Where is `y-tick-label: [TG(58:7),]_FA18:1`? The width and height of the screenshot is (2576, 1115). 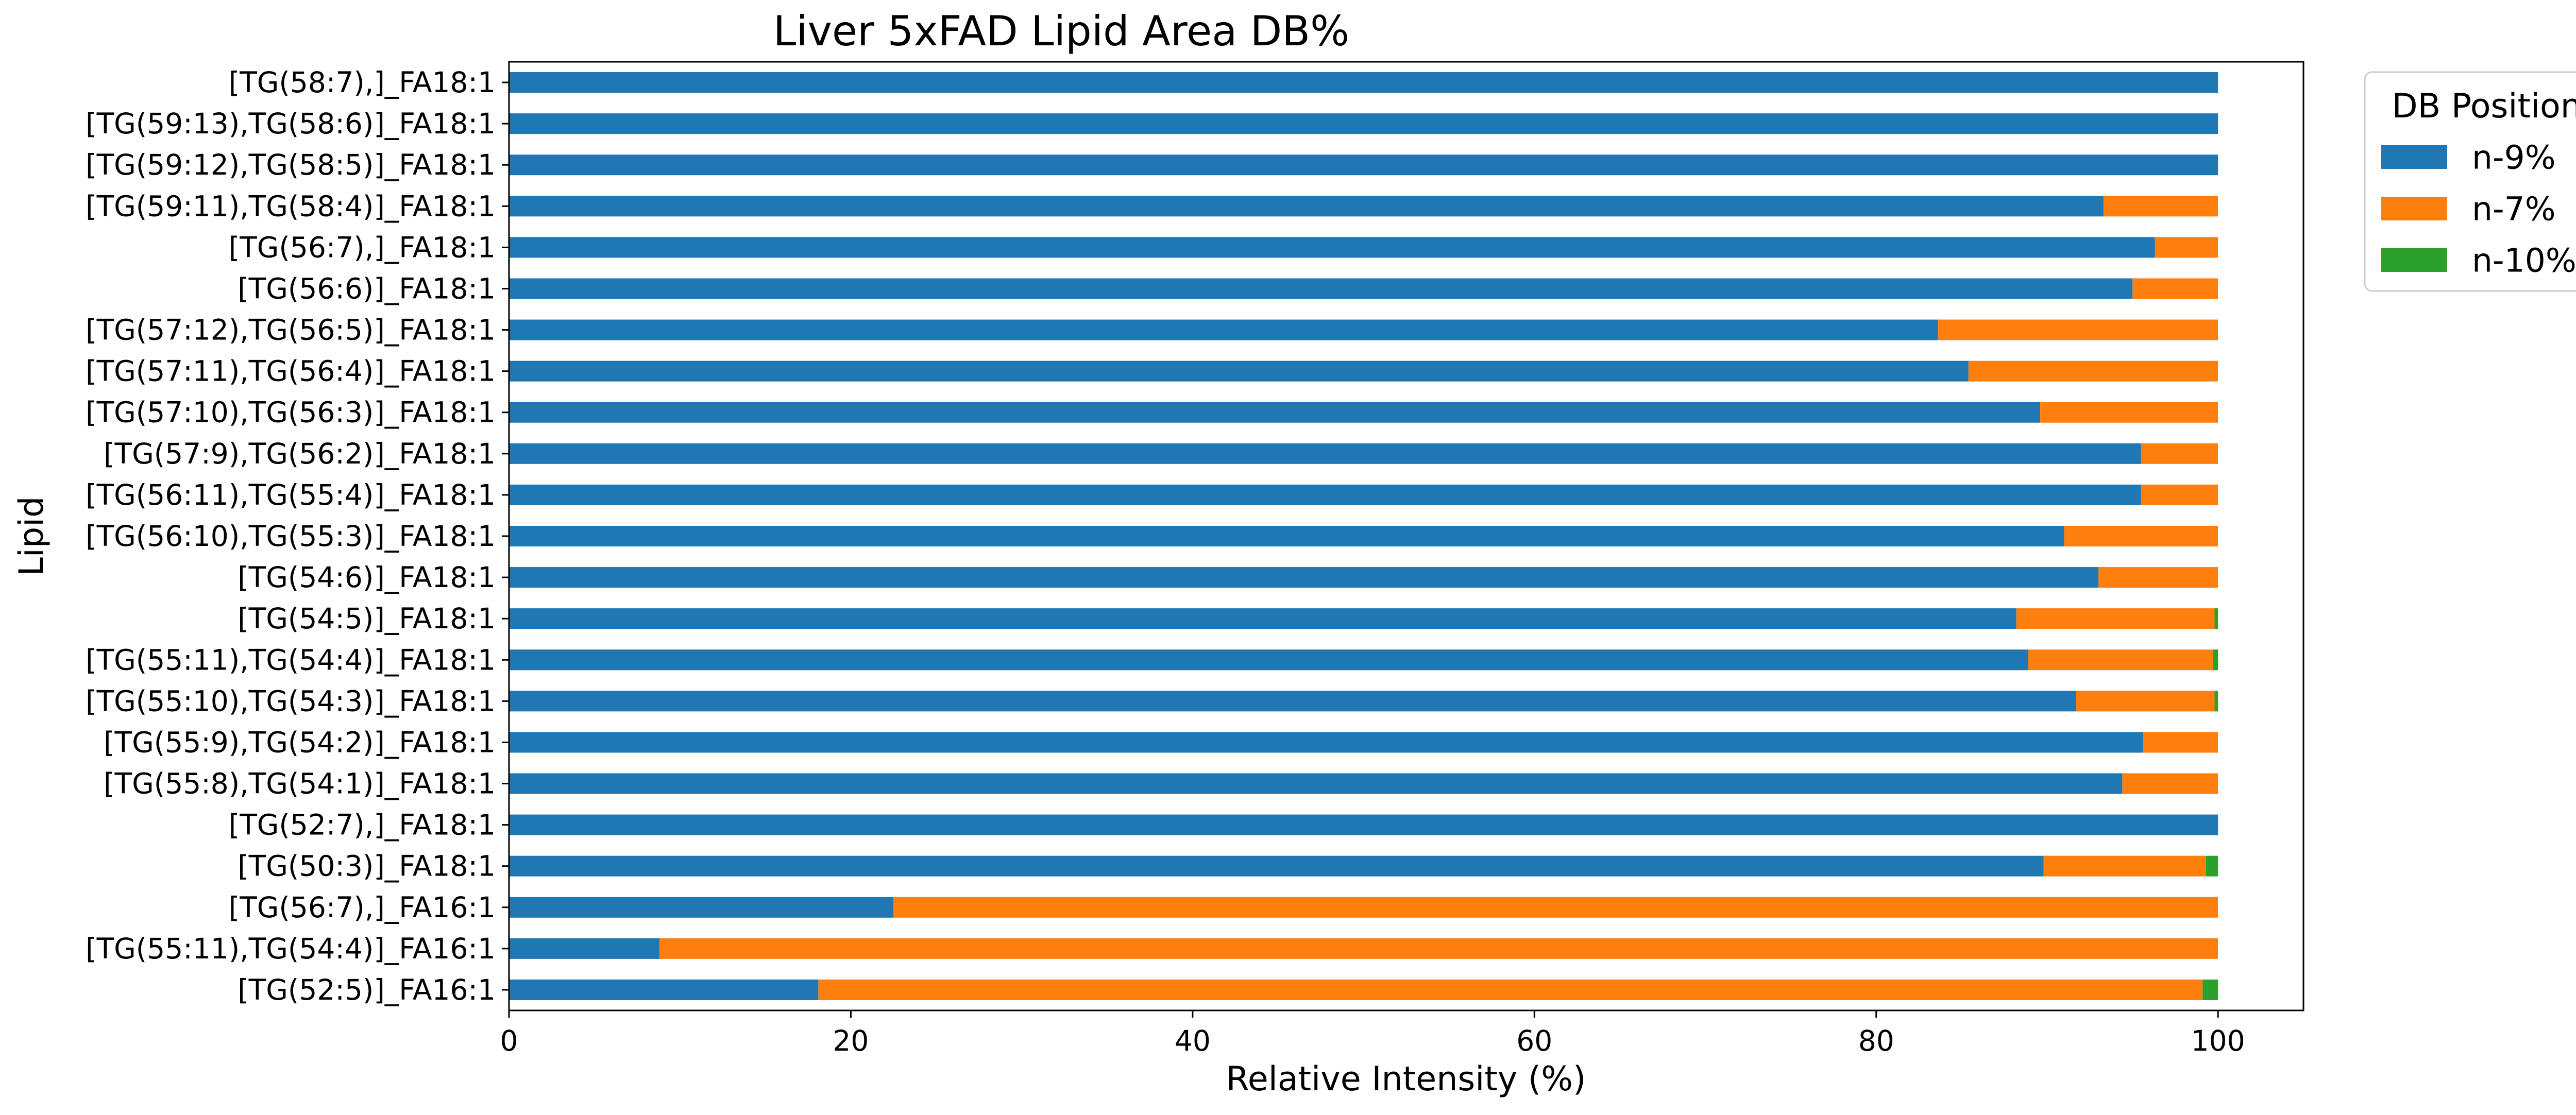
y-tick-label: [TG(58:7),]_FA18:1 is located at coordinates (362, 82).